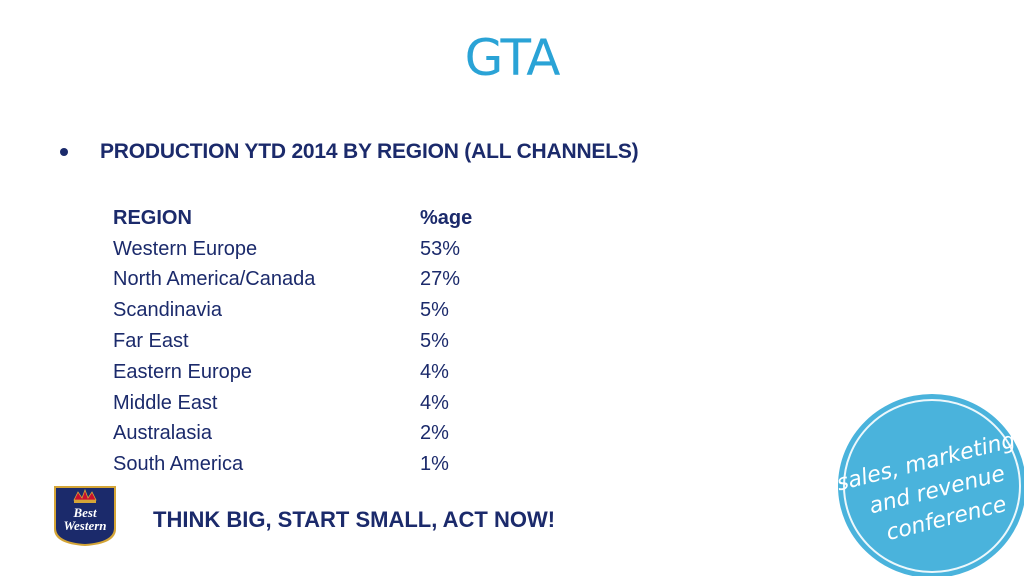 This screenshot has height=576, width=1024. I want to click on slide-title: GTA, so click(512, 58).